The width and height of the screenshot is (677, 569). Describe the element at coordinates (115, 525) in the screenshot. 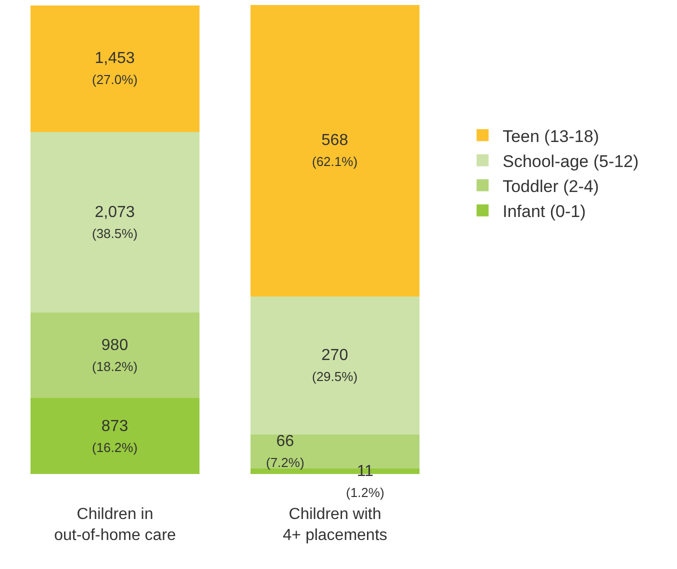

I see `x-tick-label: Children in out-of-home care` at that location.